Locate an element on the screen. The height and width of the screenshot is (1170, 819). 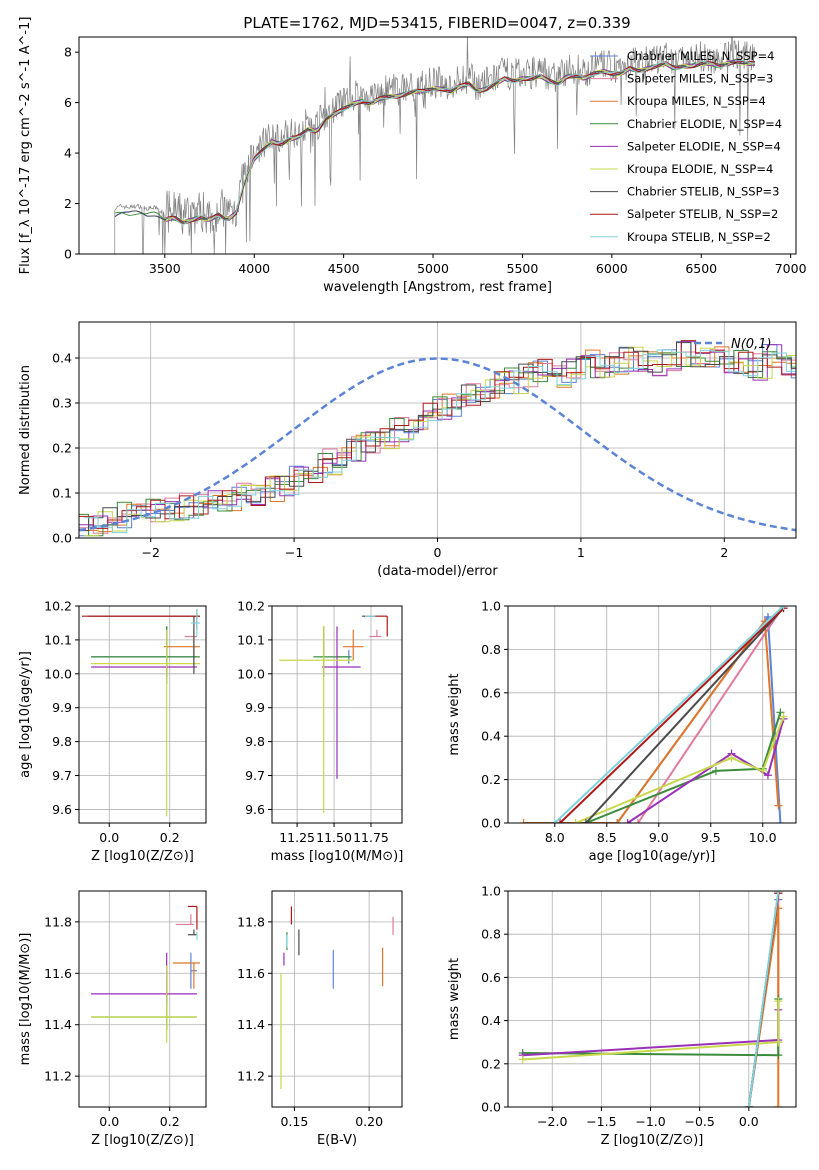
y-tick-label: 9.7 is located at coordinates (255, 775).